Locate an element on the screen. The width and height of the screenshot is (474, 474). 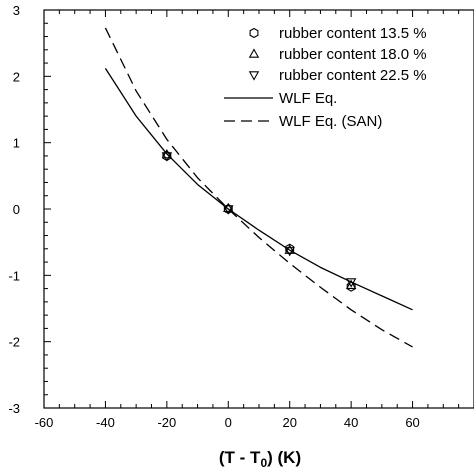
data-point-hexagon is located at coordinates (351, 286).